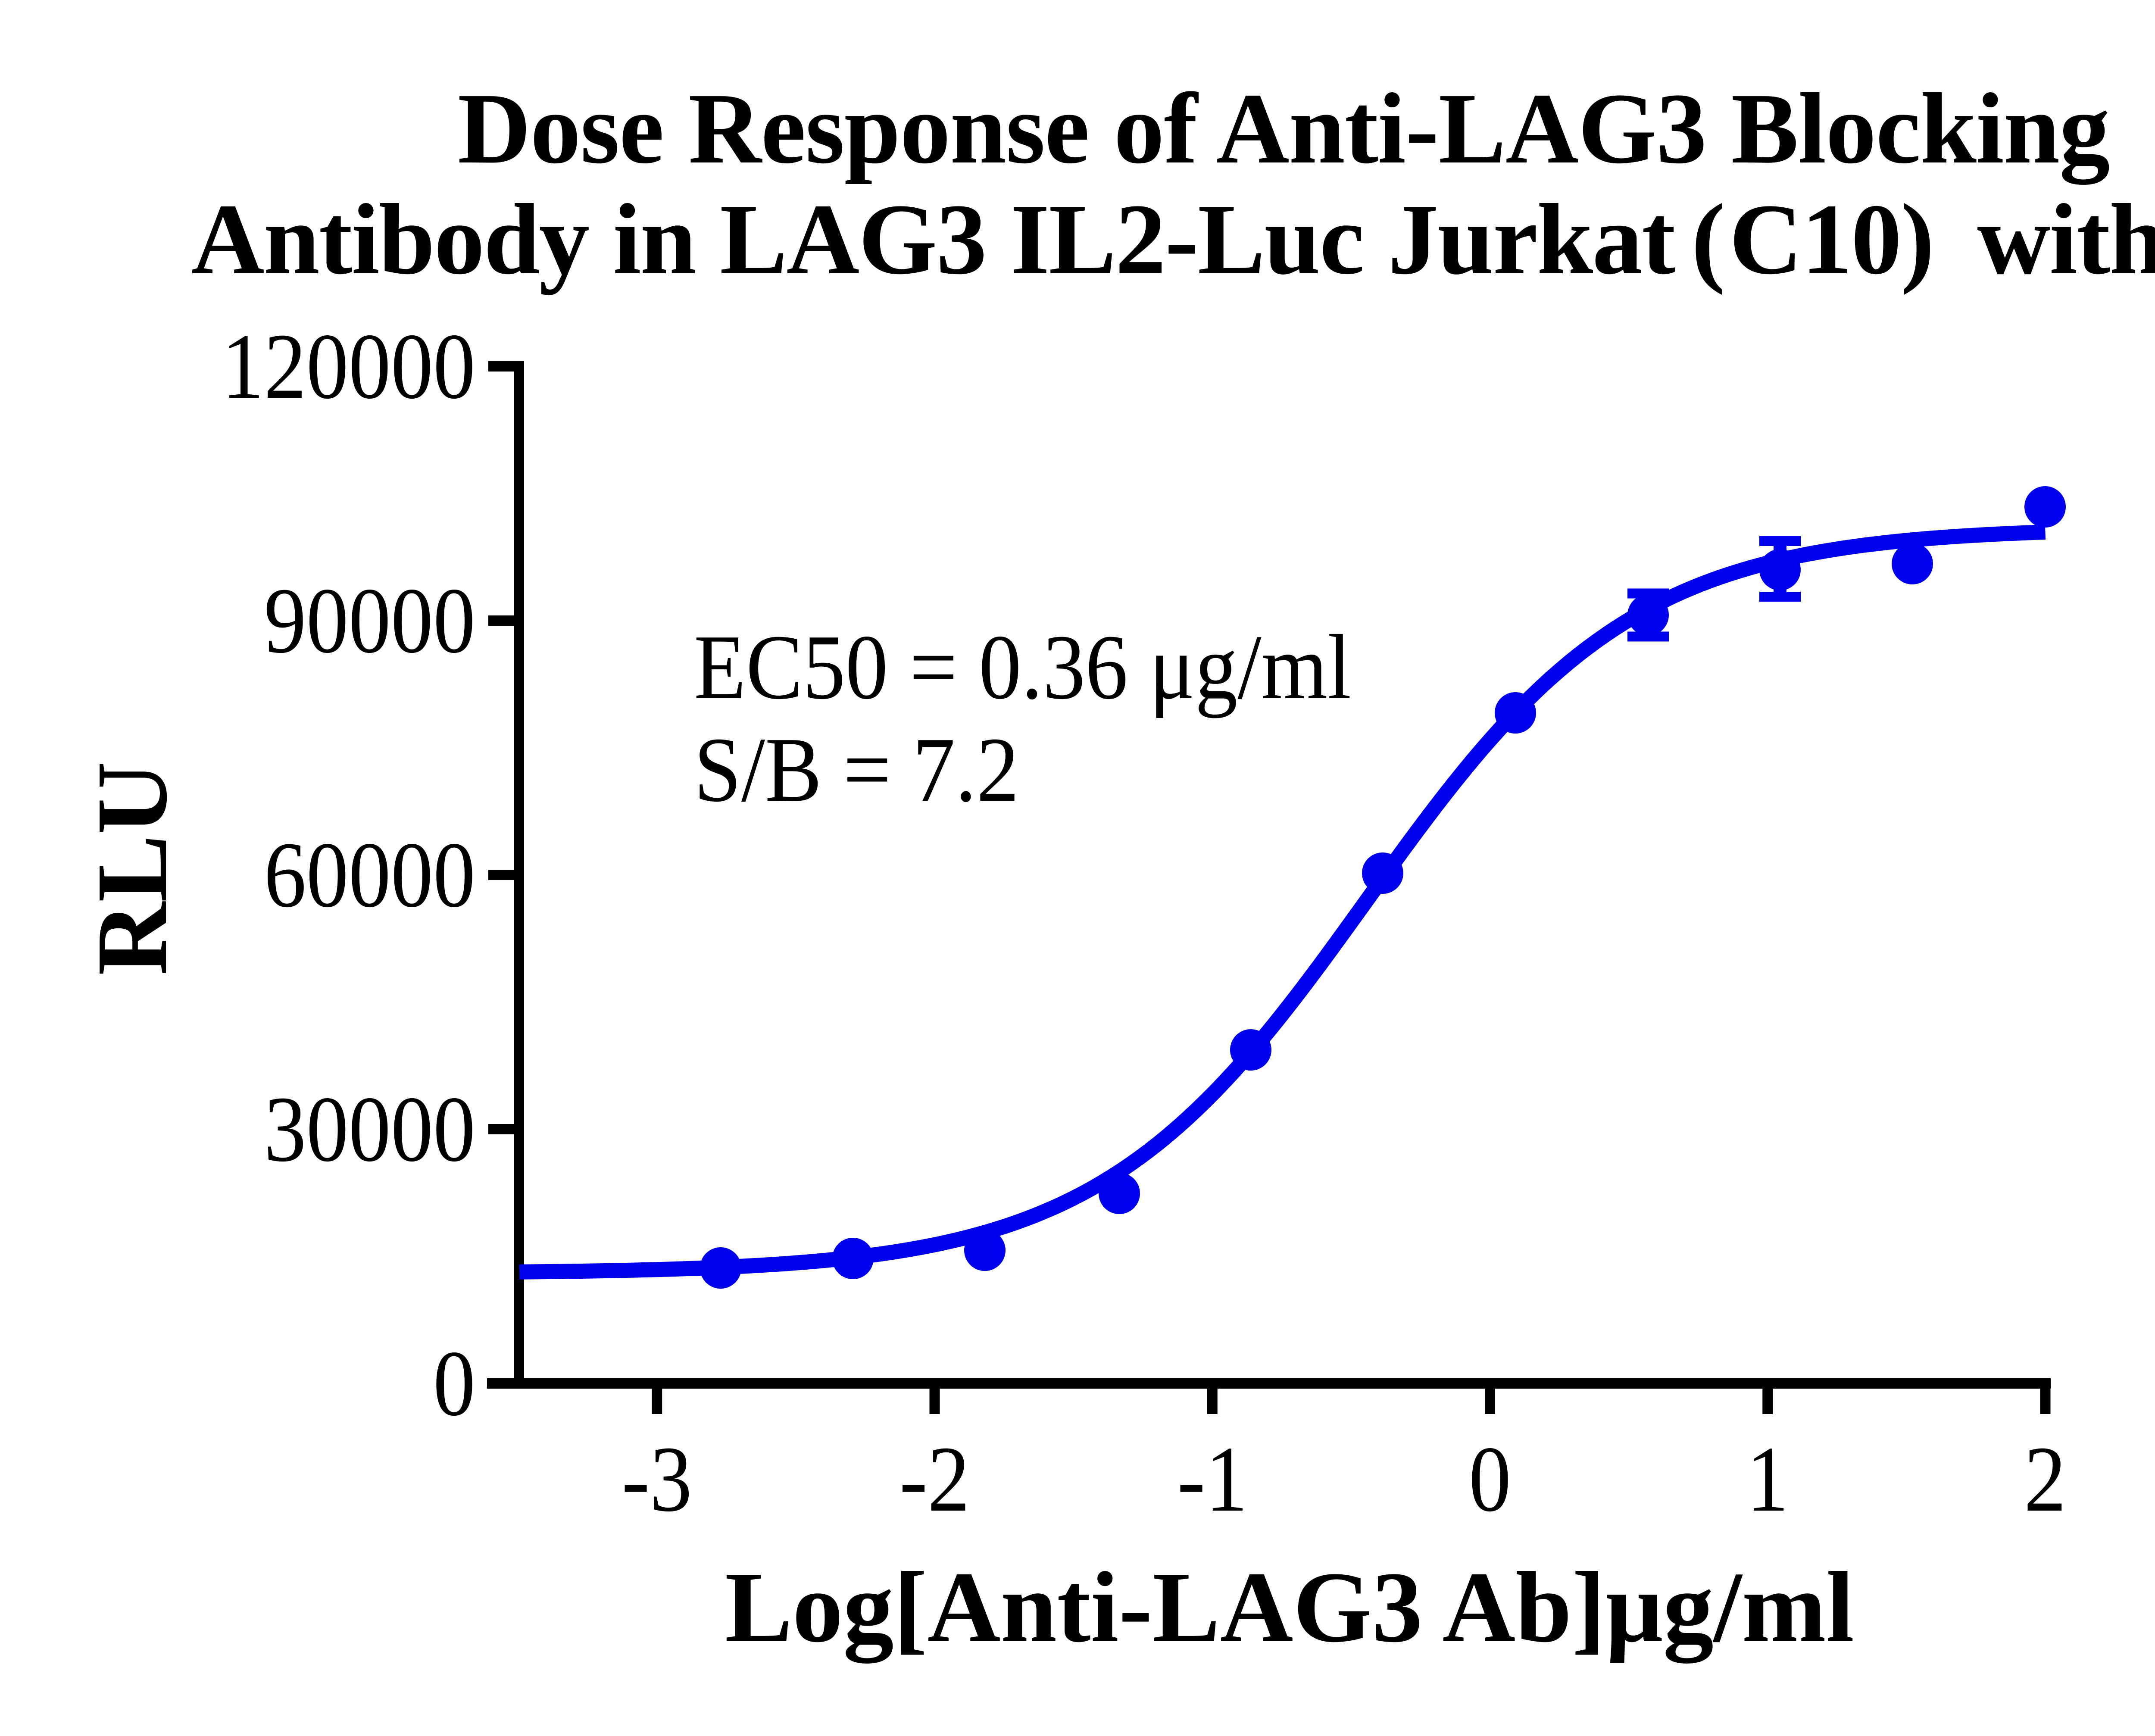 The width and height of the screenshot is (2155, 1736). What do you see at coordinates (369, 620) in the screenshot?
I see `svg-text: 90000` at bounding box center [369, 620].